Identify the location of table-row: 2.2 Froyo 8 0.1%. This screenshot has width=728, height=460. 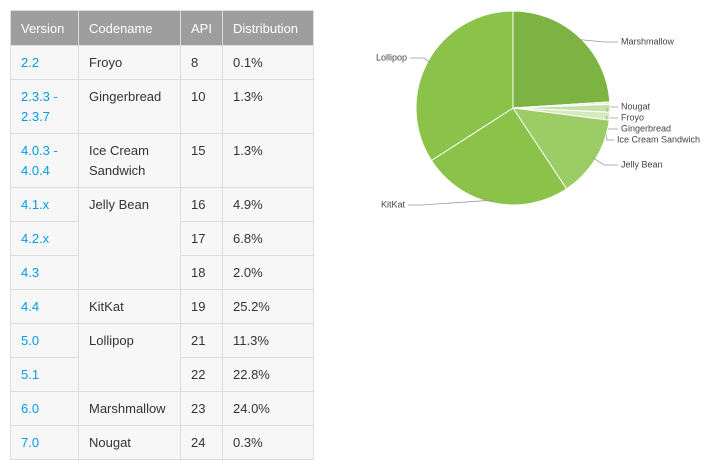
(162, 62).